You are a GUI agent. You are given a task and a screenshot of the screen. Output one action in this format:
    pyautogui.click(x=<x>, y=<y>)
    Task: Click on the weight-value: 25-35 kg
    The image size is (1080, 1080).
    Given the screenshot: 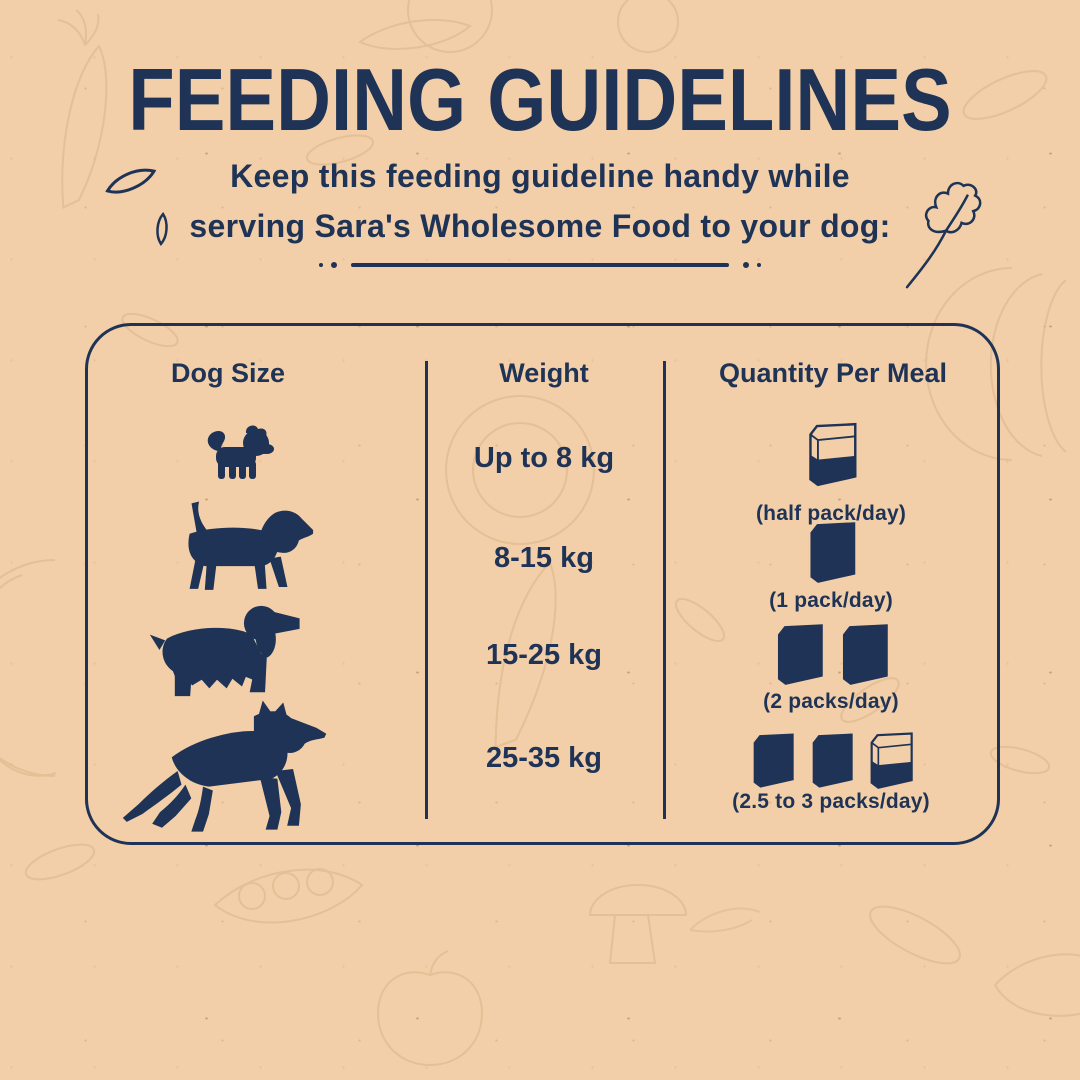 What is the action you would take?
    pyautogui.click(x=544, y=758)
    